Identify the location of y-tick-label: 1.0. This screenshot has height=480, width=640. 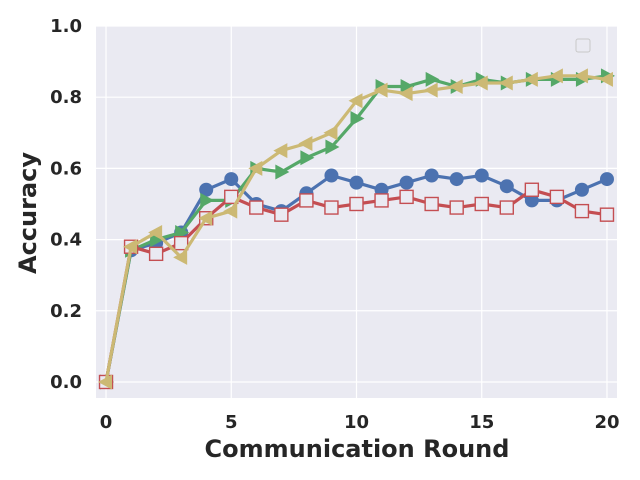
(66, 26).